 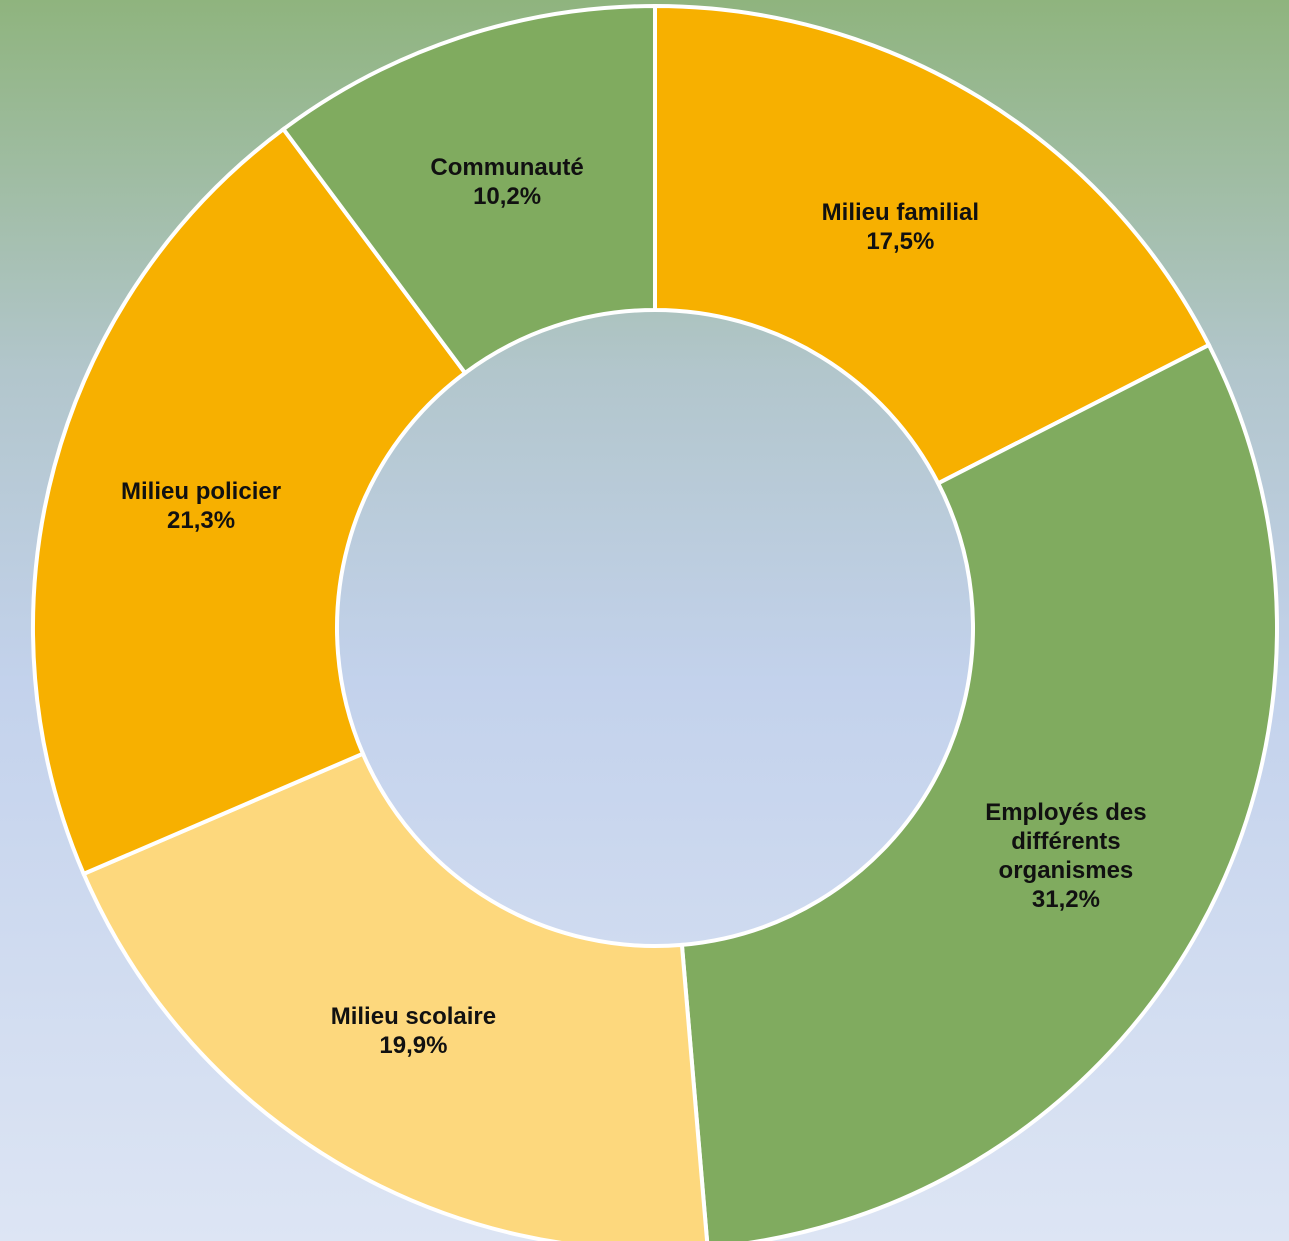 I want to click on donut-slice, so click(x=468, y=189).